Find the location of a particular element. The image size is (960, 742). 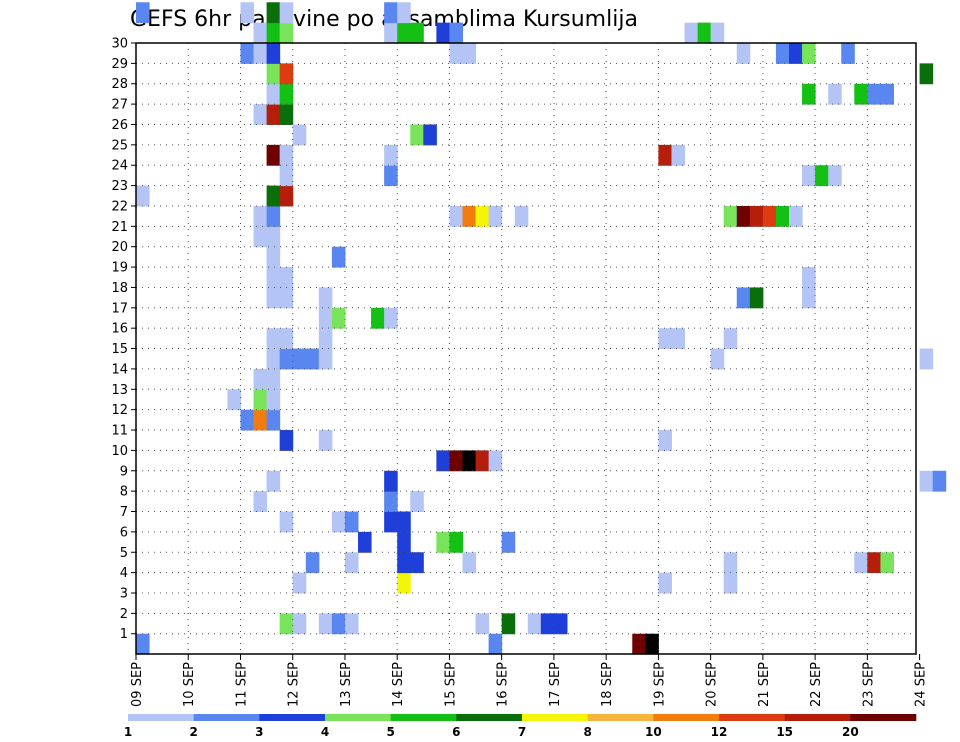

colorbar-label: 20 is located at coordinates (850, 732).